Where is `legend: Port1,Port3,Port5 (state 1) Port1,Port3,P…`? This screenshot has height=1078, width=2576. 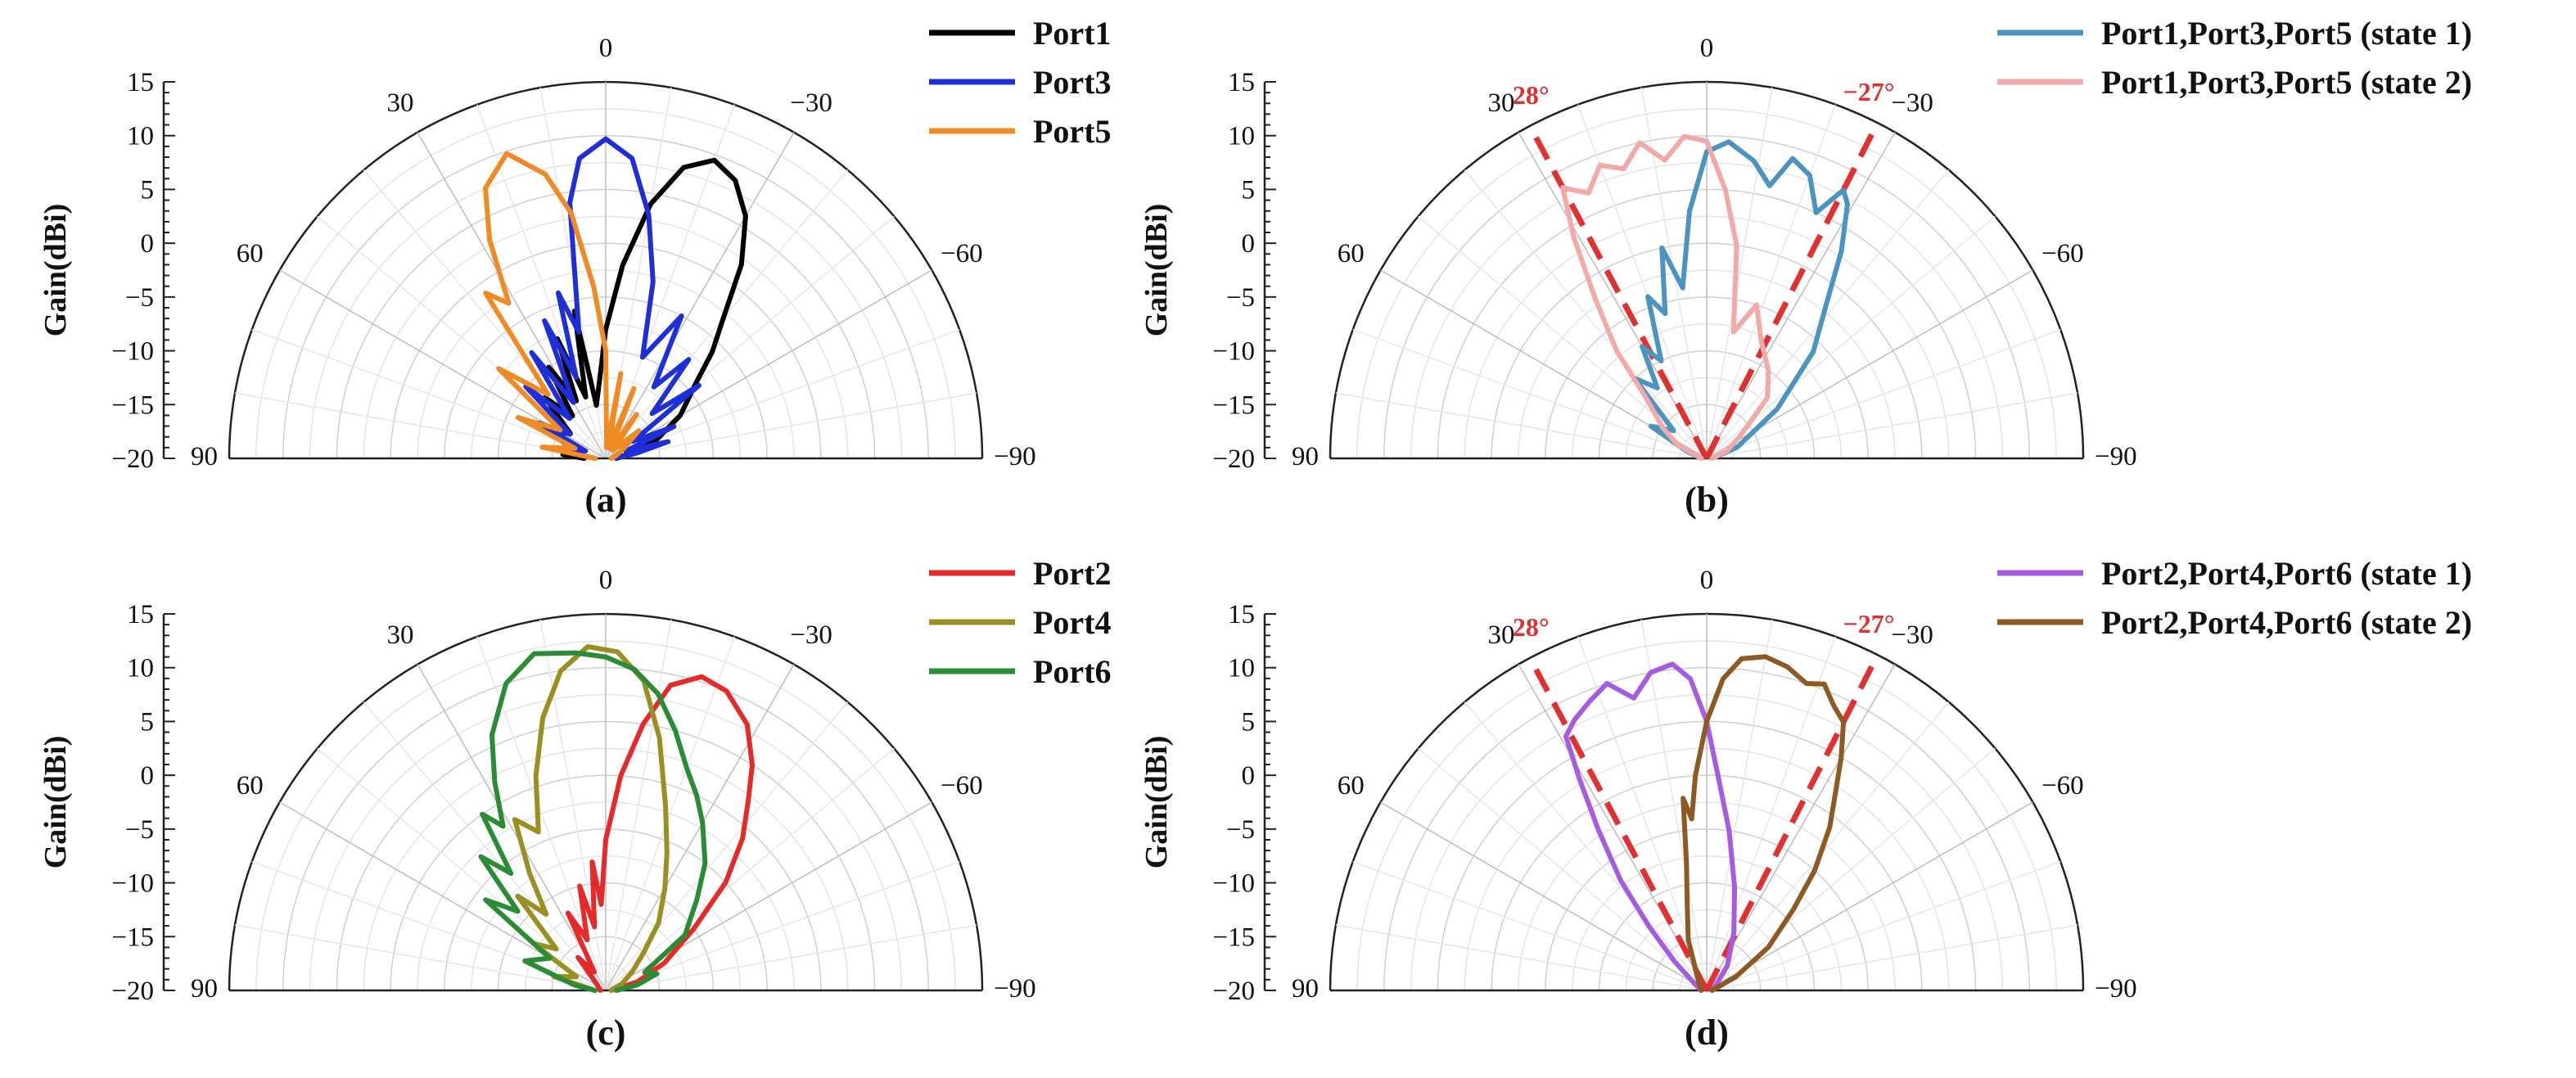
legend: Port1,Port3,Port5 (state 1) Port1,Port3,P… is located at coordinates (2234, 58).